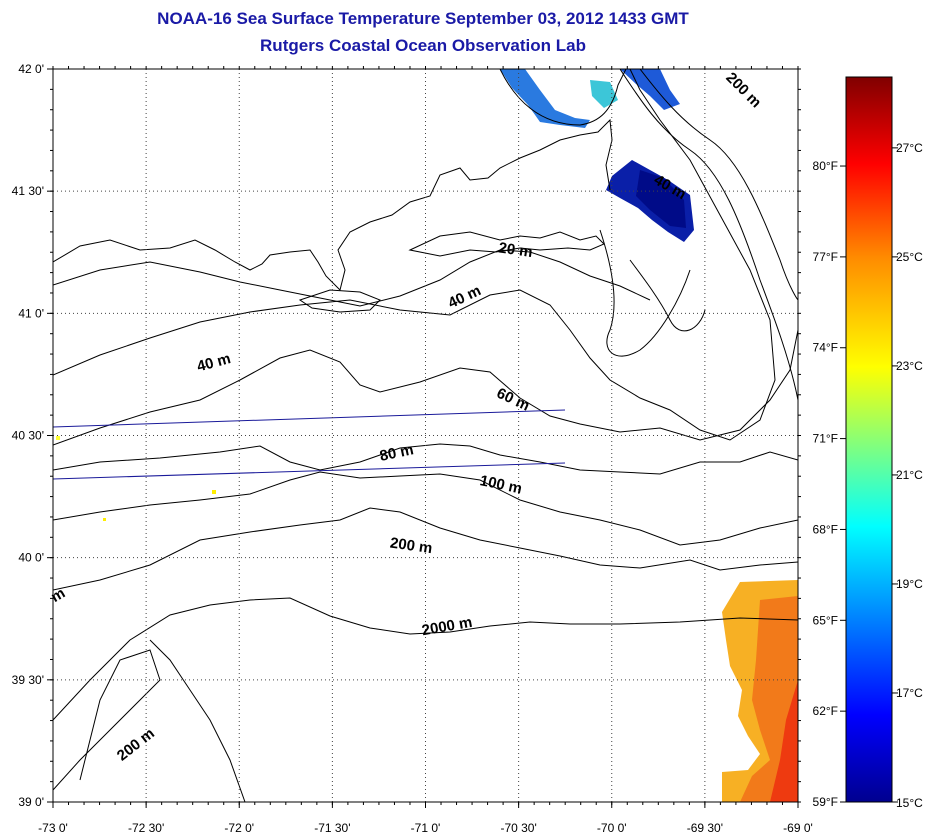  What do you see at coordinates (825, 484) in the screenshot?
I see `colorbar-fahrenheit-labels: 80°F 77°F 74°F 71°F 68°F 65°F 62°F 59°F` at bounding box center [825, 484].